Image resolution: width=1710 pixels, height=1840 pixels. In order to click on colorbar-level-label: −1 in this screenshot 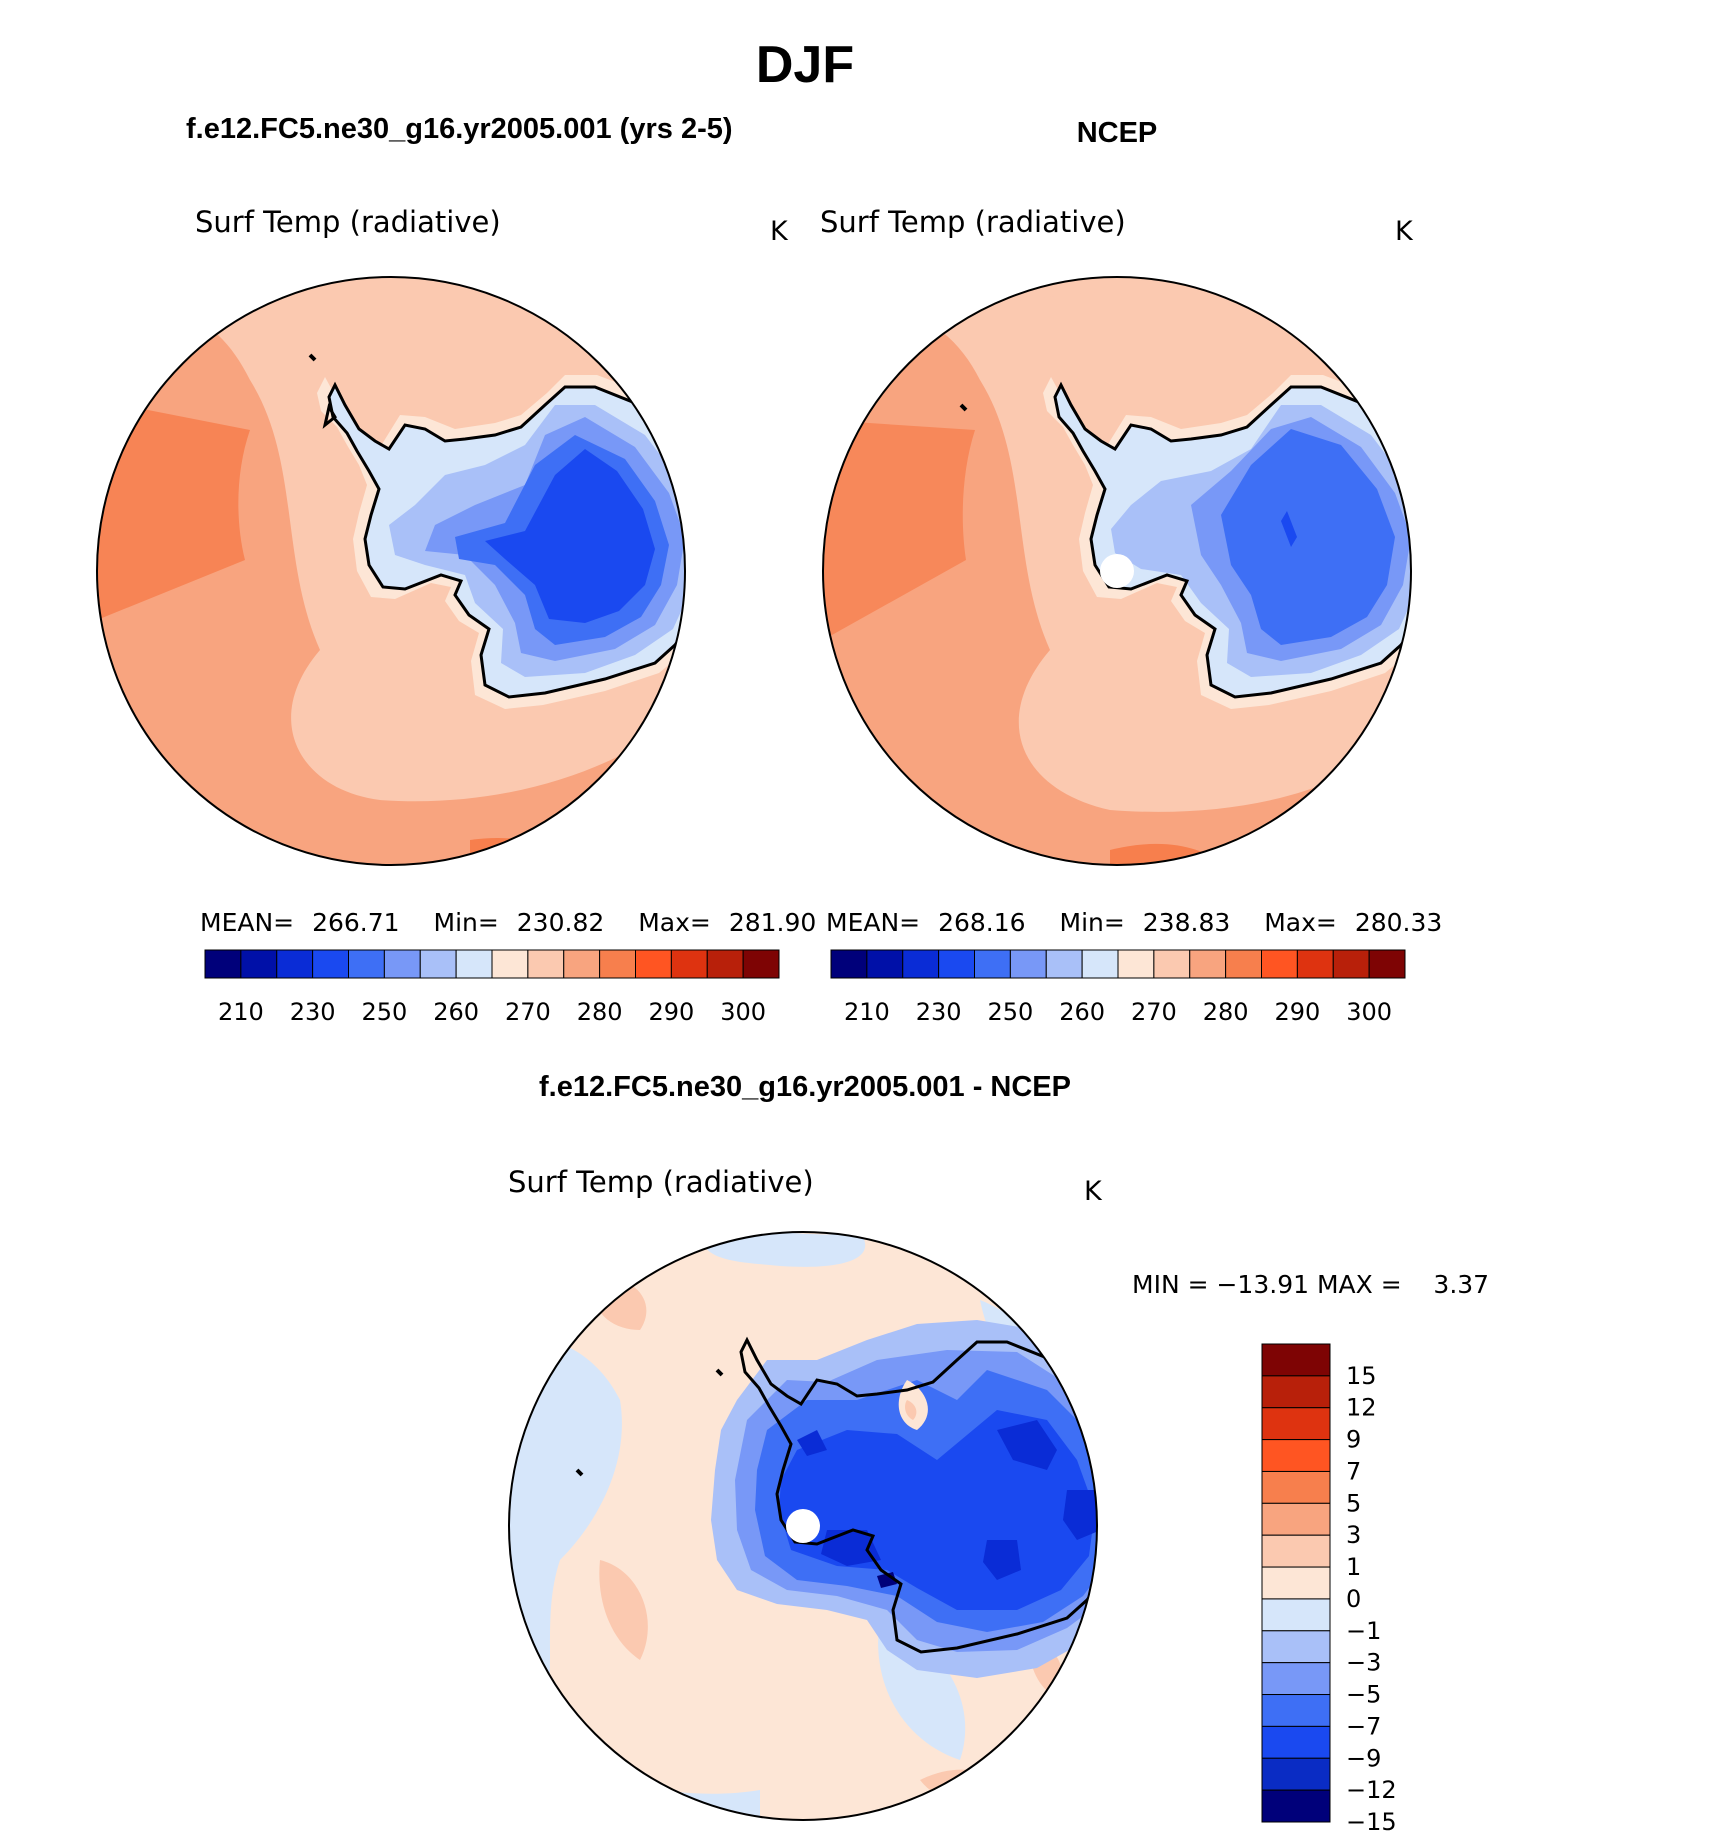, I will do `click(1363, 1631)`.